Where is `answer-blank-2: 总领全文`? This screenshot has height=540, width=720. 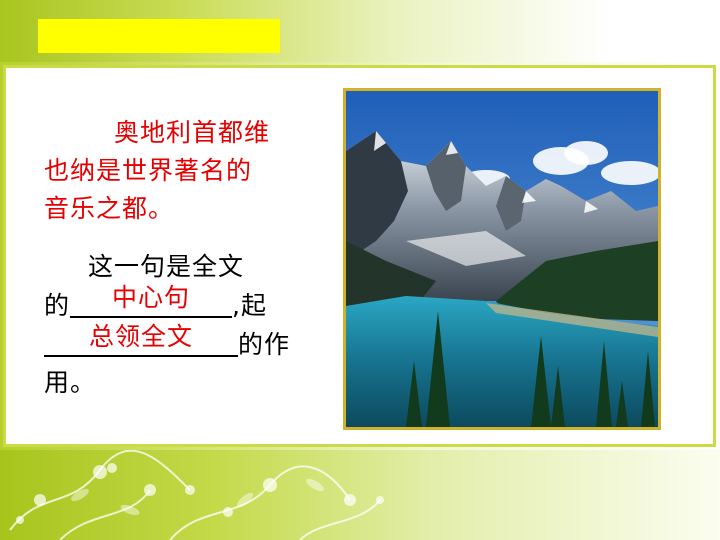
answer-blank-2: 总领全文 is located at coordinates (141, 339).